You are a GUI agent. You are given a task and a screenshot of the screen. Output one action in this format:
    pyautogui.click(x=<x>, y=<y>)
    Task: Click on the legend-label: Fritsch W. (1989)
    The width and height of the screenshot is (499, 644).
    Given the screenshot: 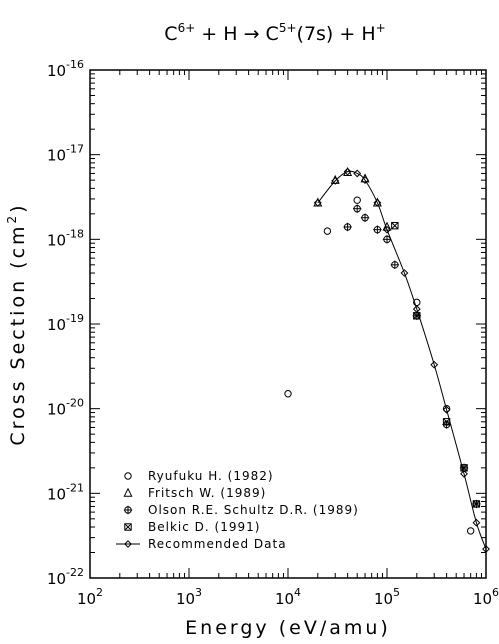 What is the action you would take?
    pyautogui.click(x=207, y=493)
    